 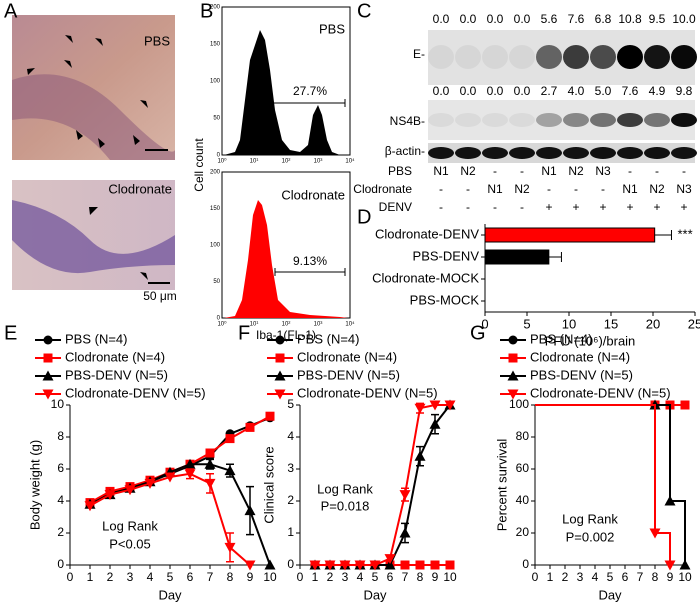 I want to click on condition-label: DENV, so click(x=395, y=207).